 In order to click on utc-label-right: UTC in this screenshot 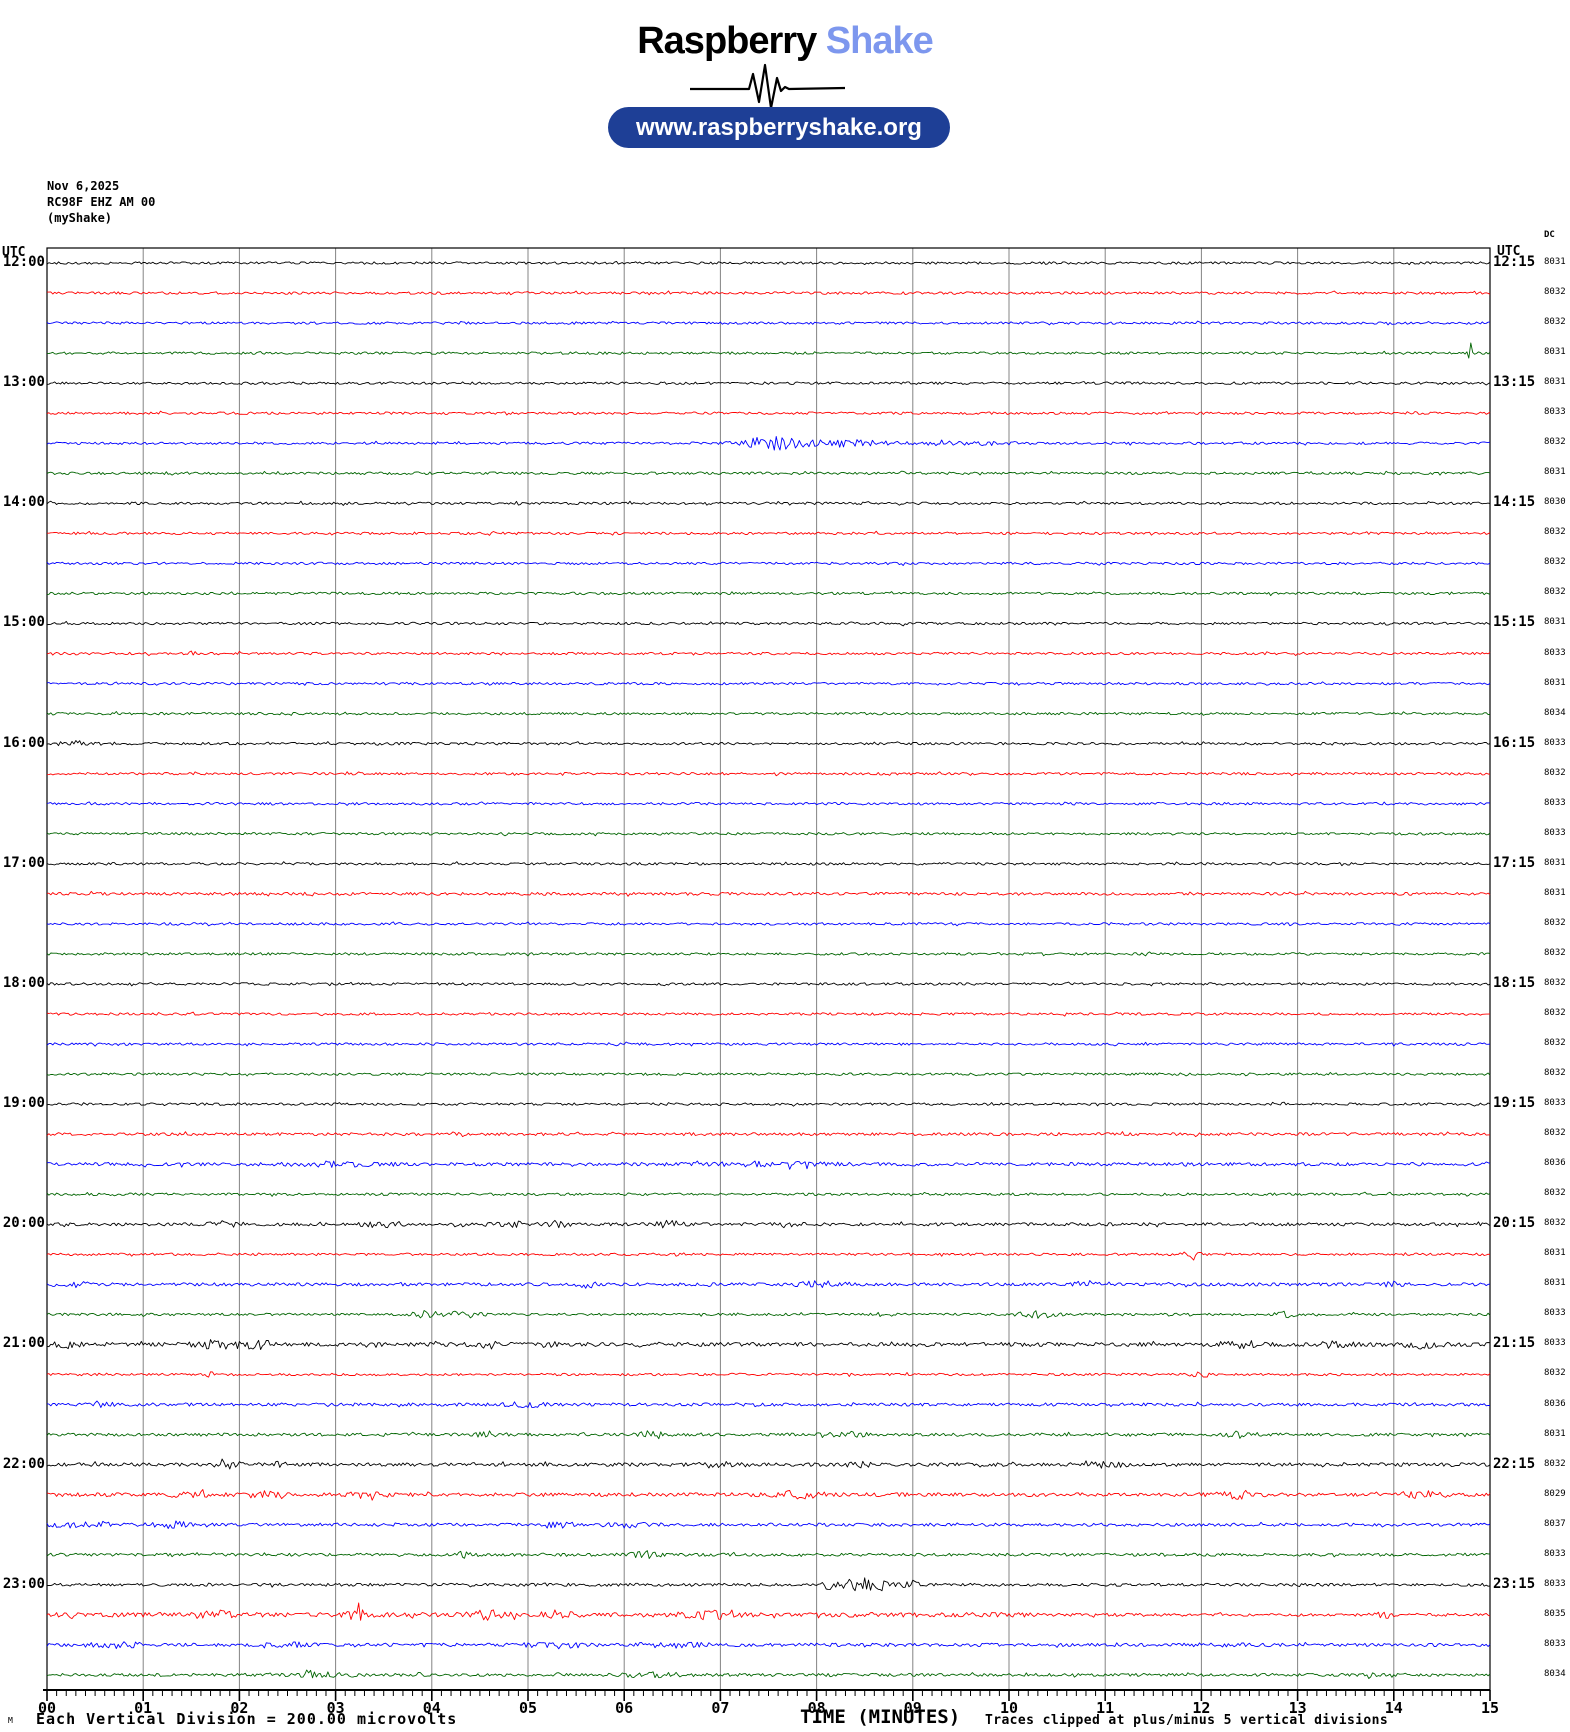, I will do `click(1509, 251)`.